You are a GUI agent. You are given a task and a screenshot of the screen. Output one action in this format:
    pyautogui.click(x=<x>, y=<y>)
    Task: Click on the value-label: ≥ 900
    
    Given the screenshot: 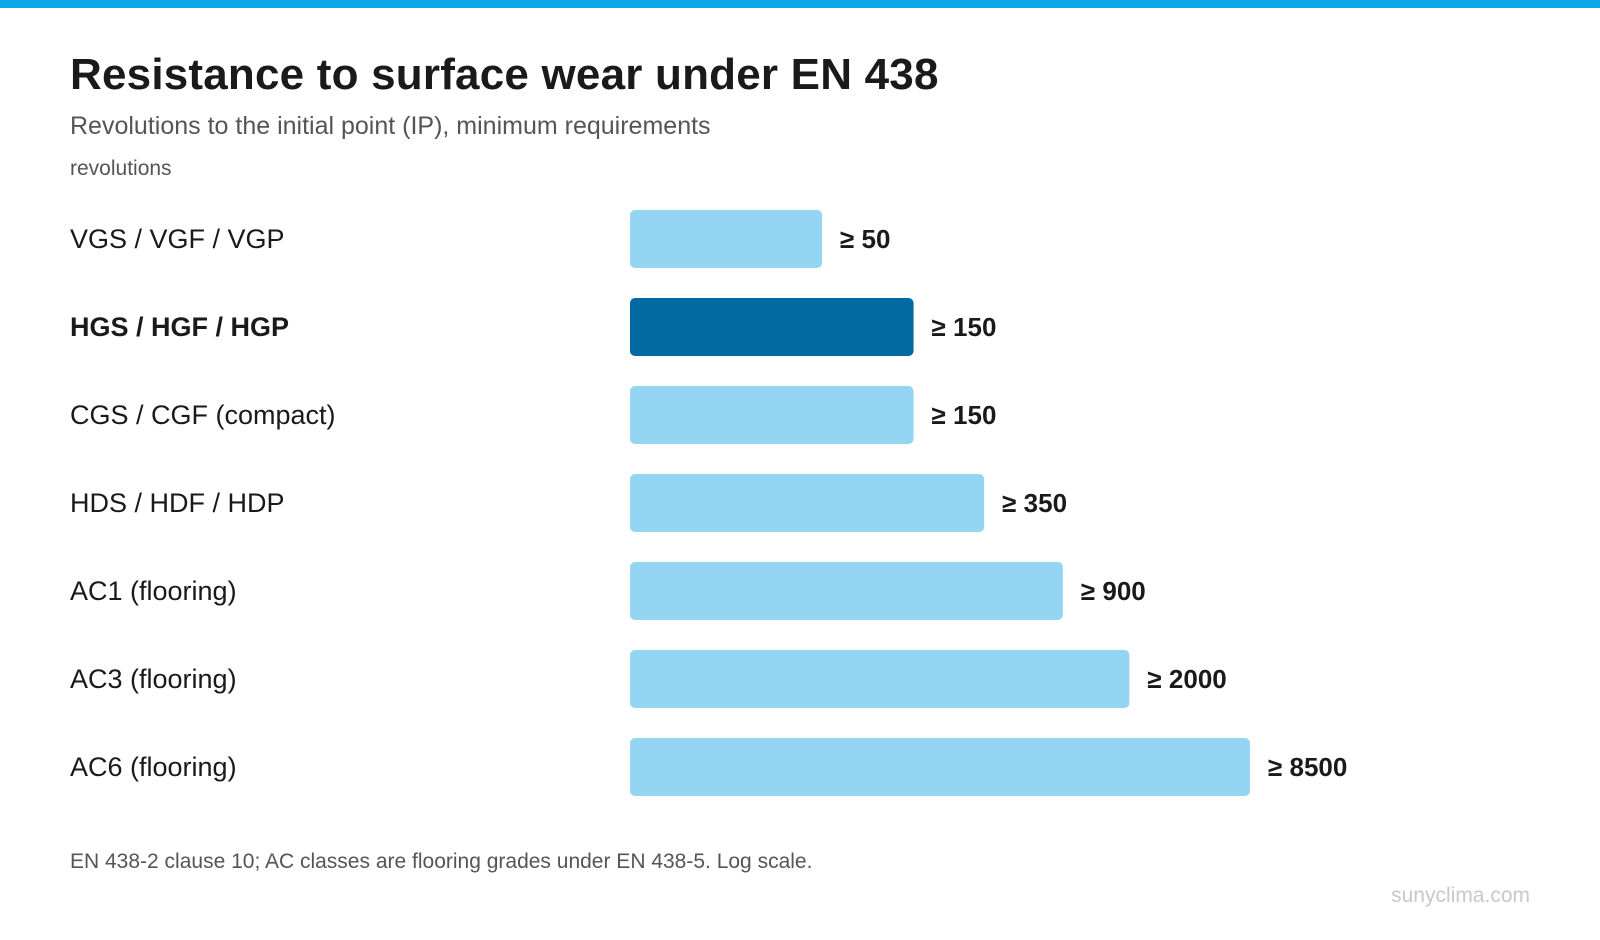 What is the action you would take?
    pyautogui.click(x=1113, y=591)
    